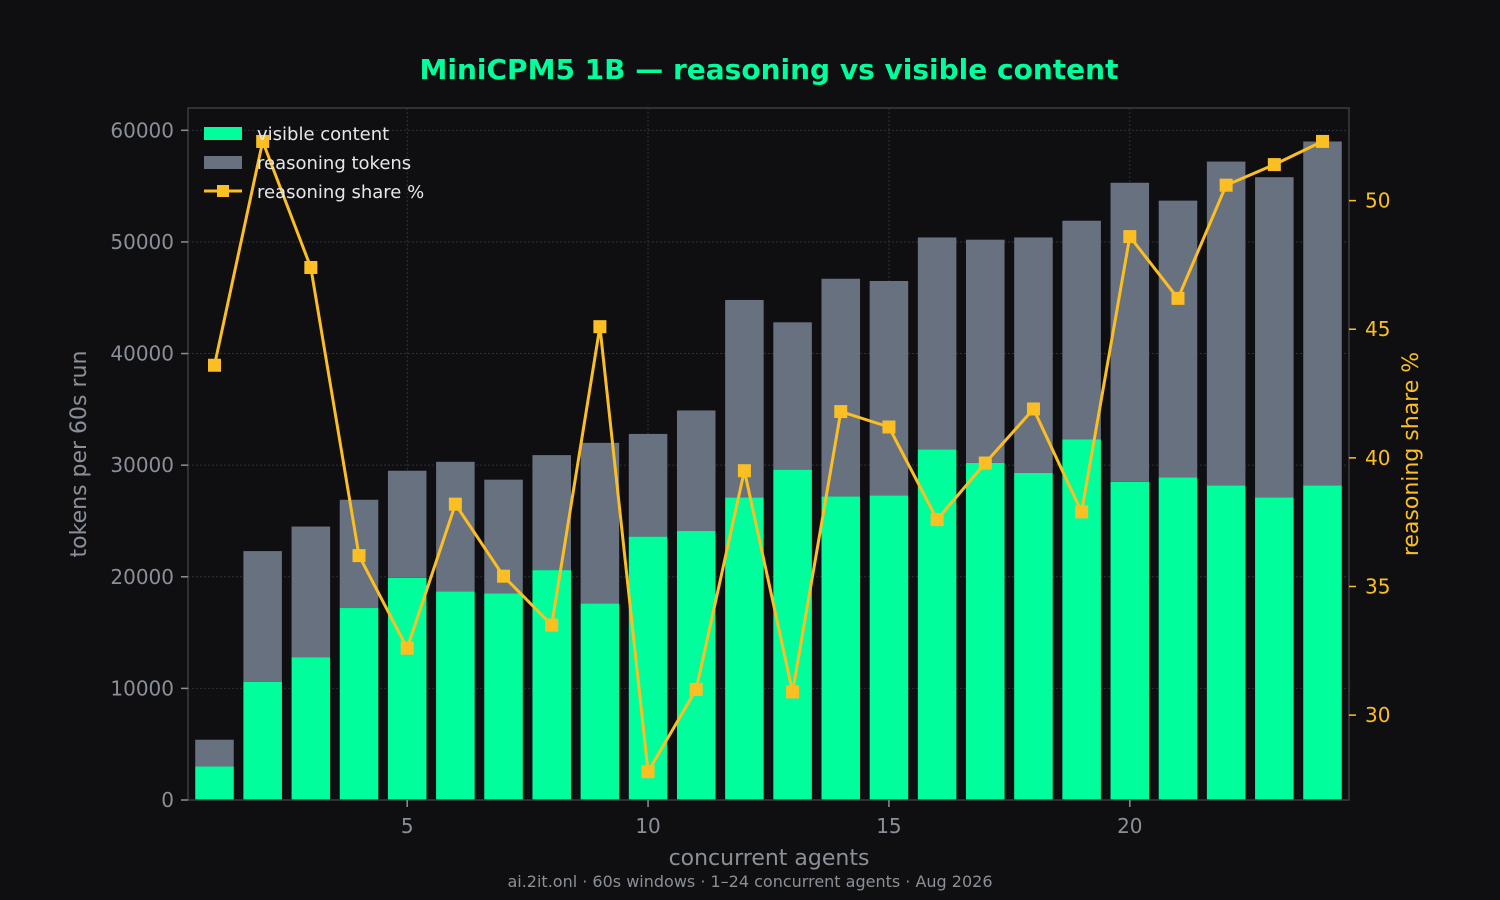  I want to click on legend-label-reasoning-share: reasoning share %, so click(340, 192).